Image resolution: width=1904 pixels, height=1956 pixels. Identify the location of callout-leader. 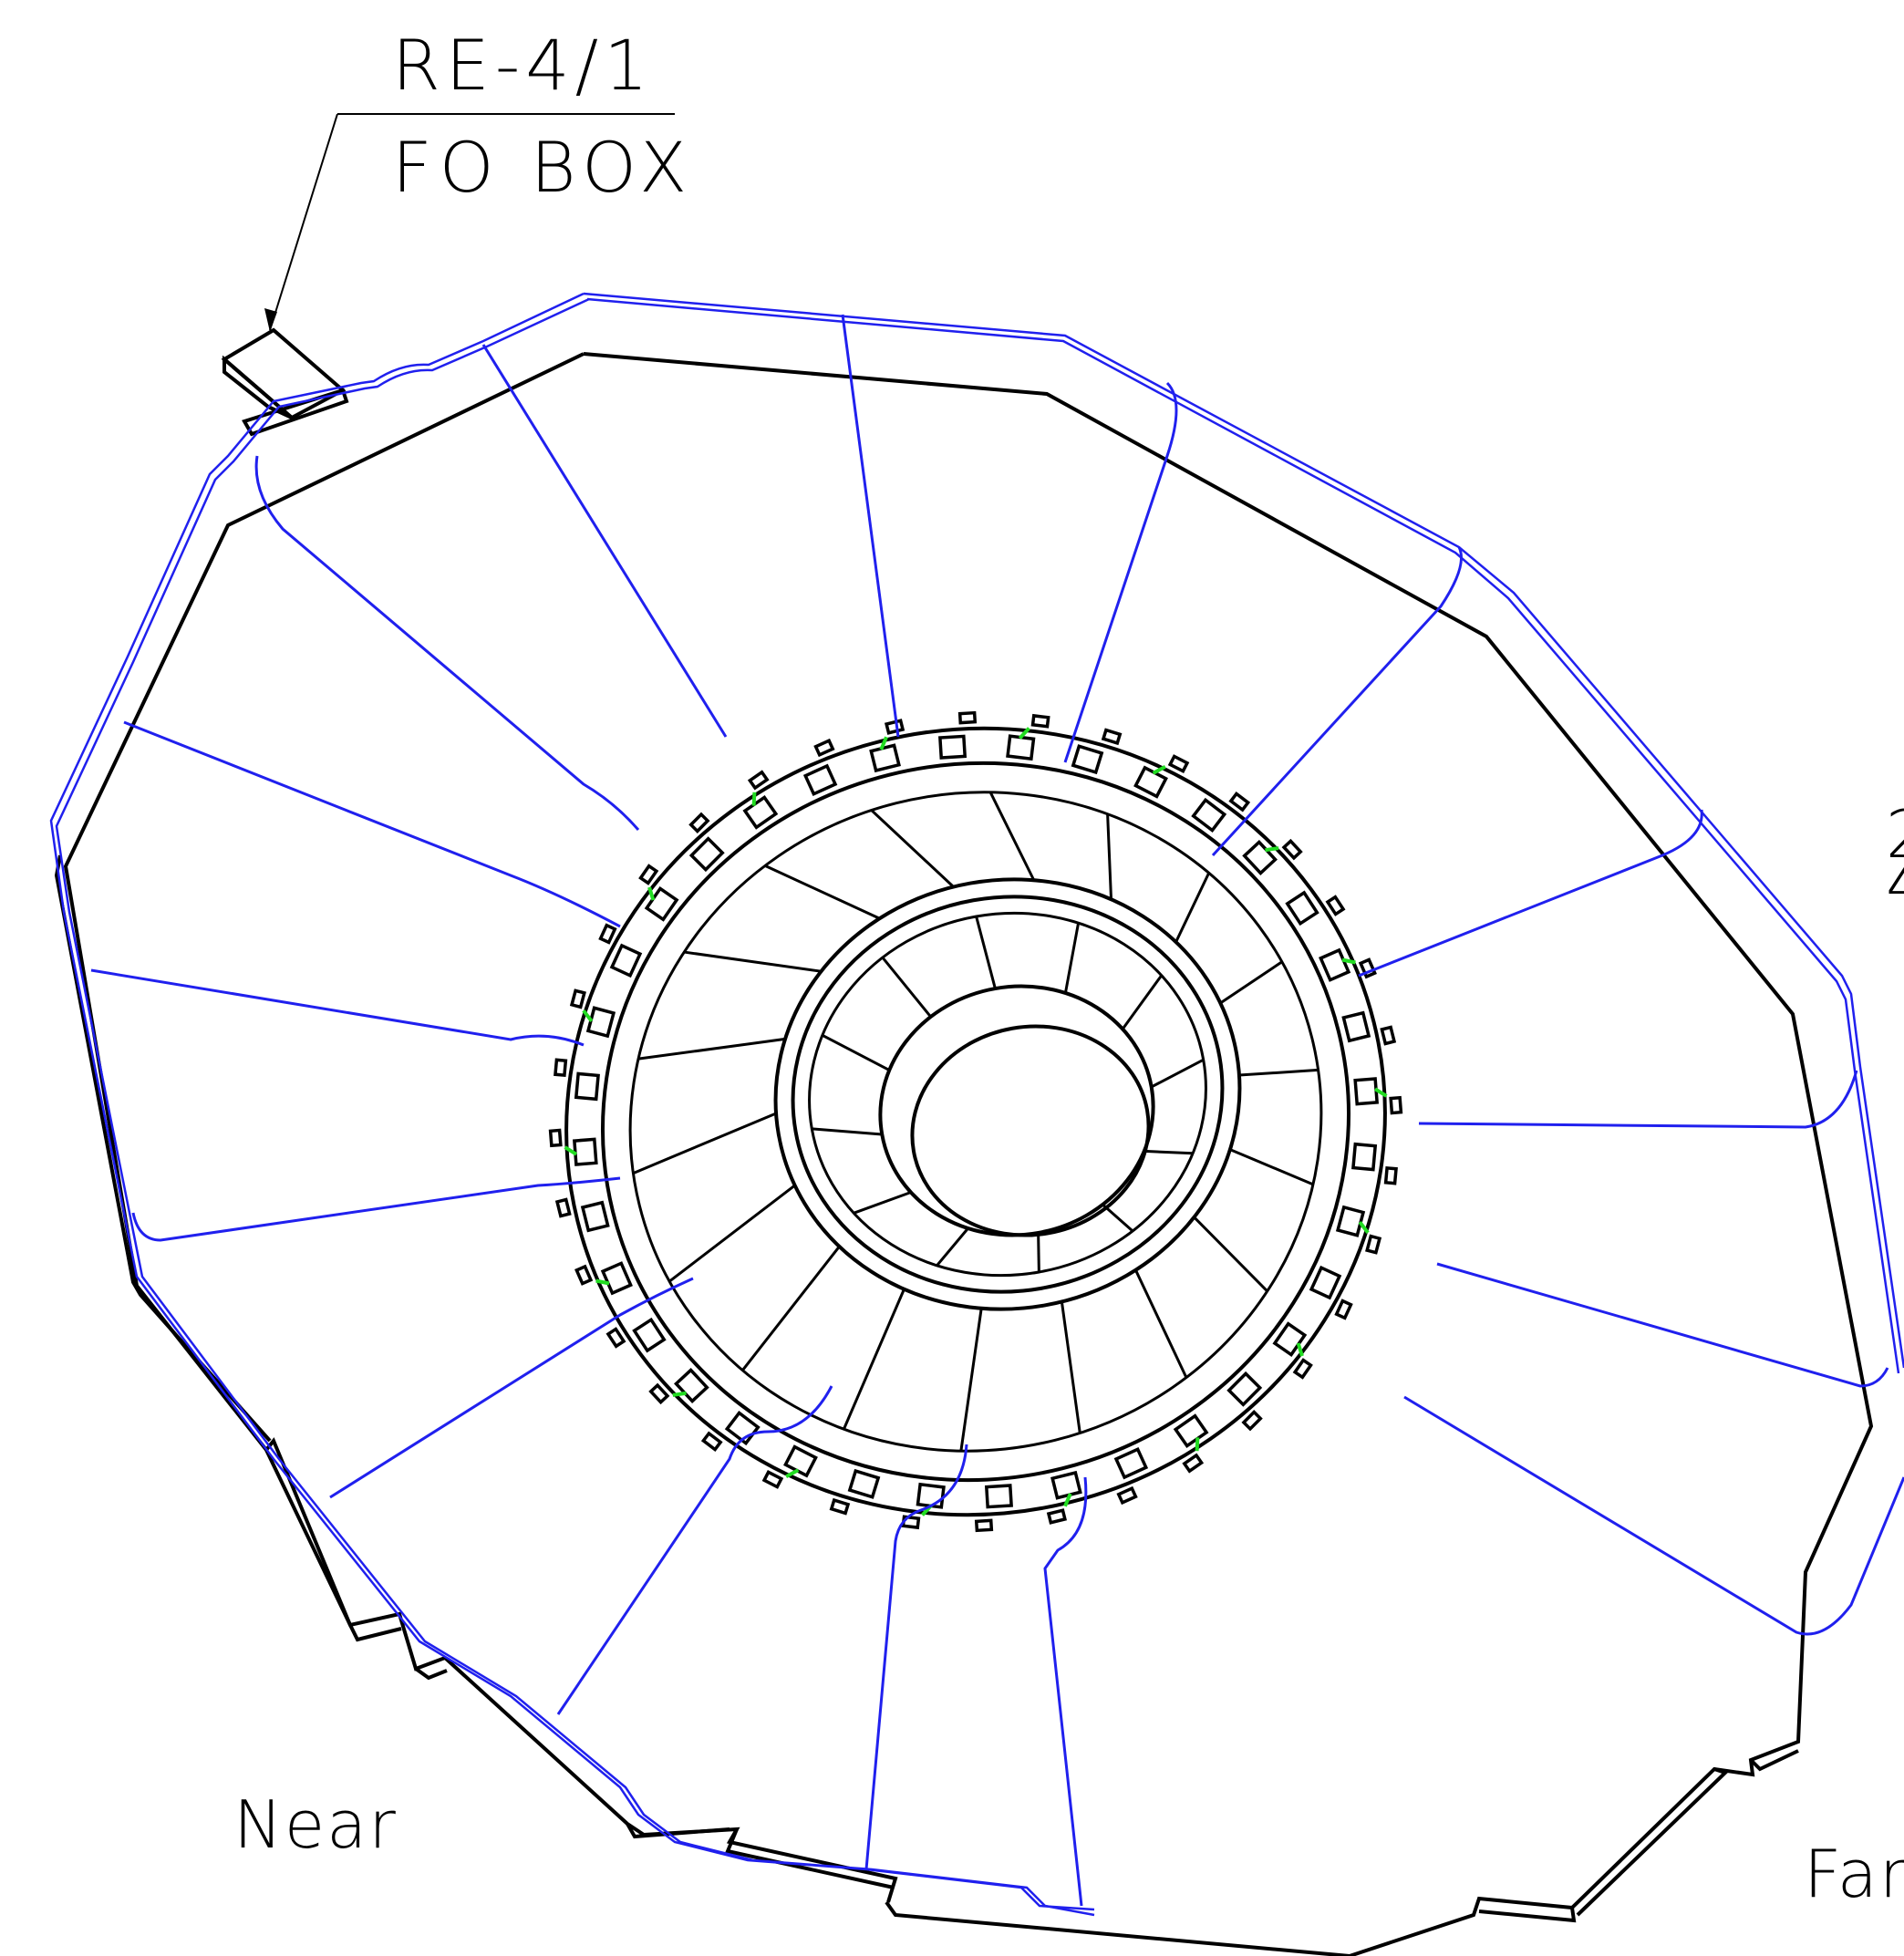
(303, 222).